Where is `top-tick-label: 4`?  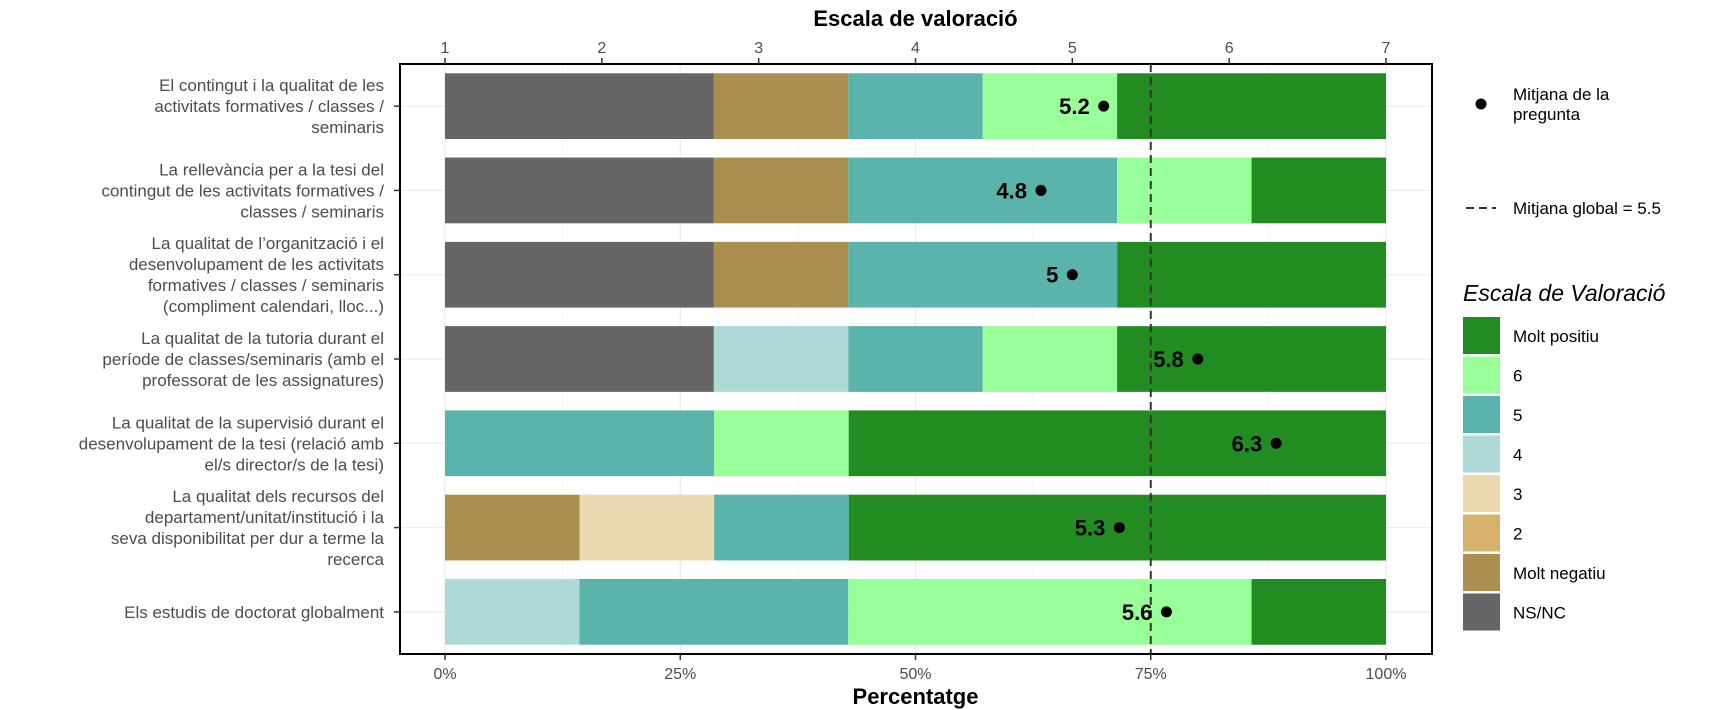 top-tick-label: 4 is located at coordinates (915, 48).